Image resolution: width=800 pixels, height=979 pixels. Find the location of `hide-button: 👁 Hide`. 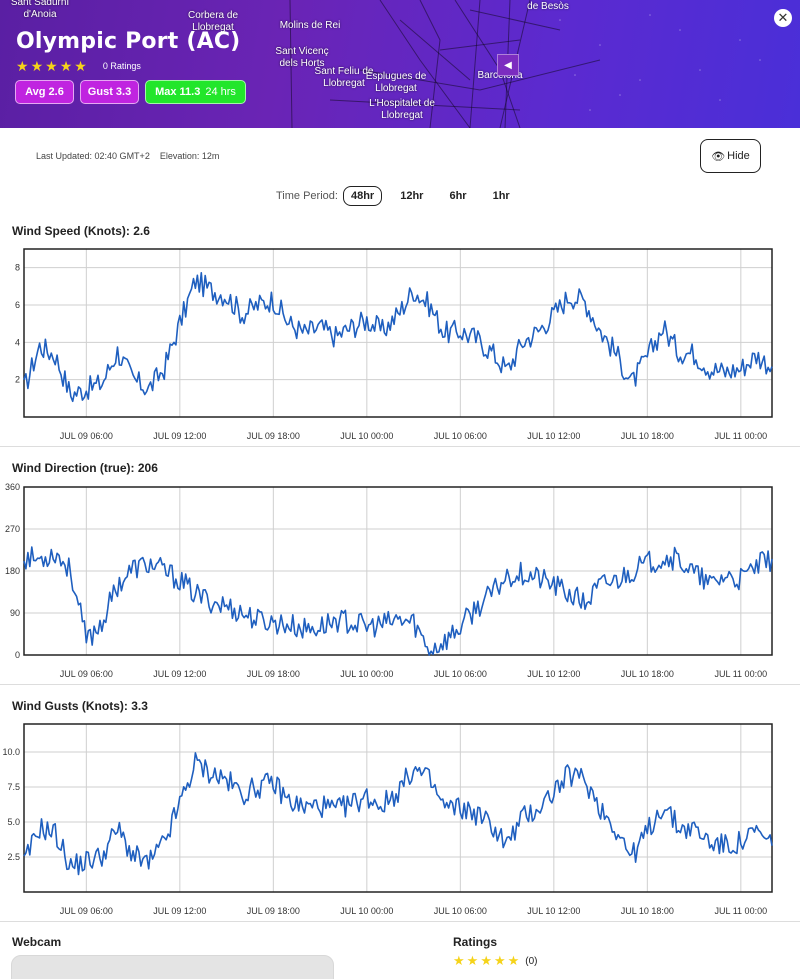

hide-button: 👁 Hide is located at coordinates (730, 156).